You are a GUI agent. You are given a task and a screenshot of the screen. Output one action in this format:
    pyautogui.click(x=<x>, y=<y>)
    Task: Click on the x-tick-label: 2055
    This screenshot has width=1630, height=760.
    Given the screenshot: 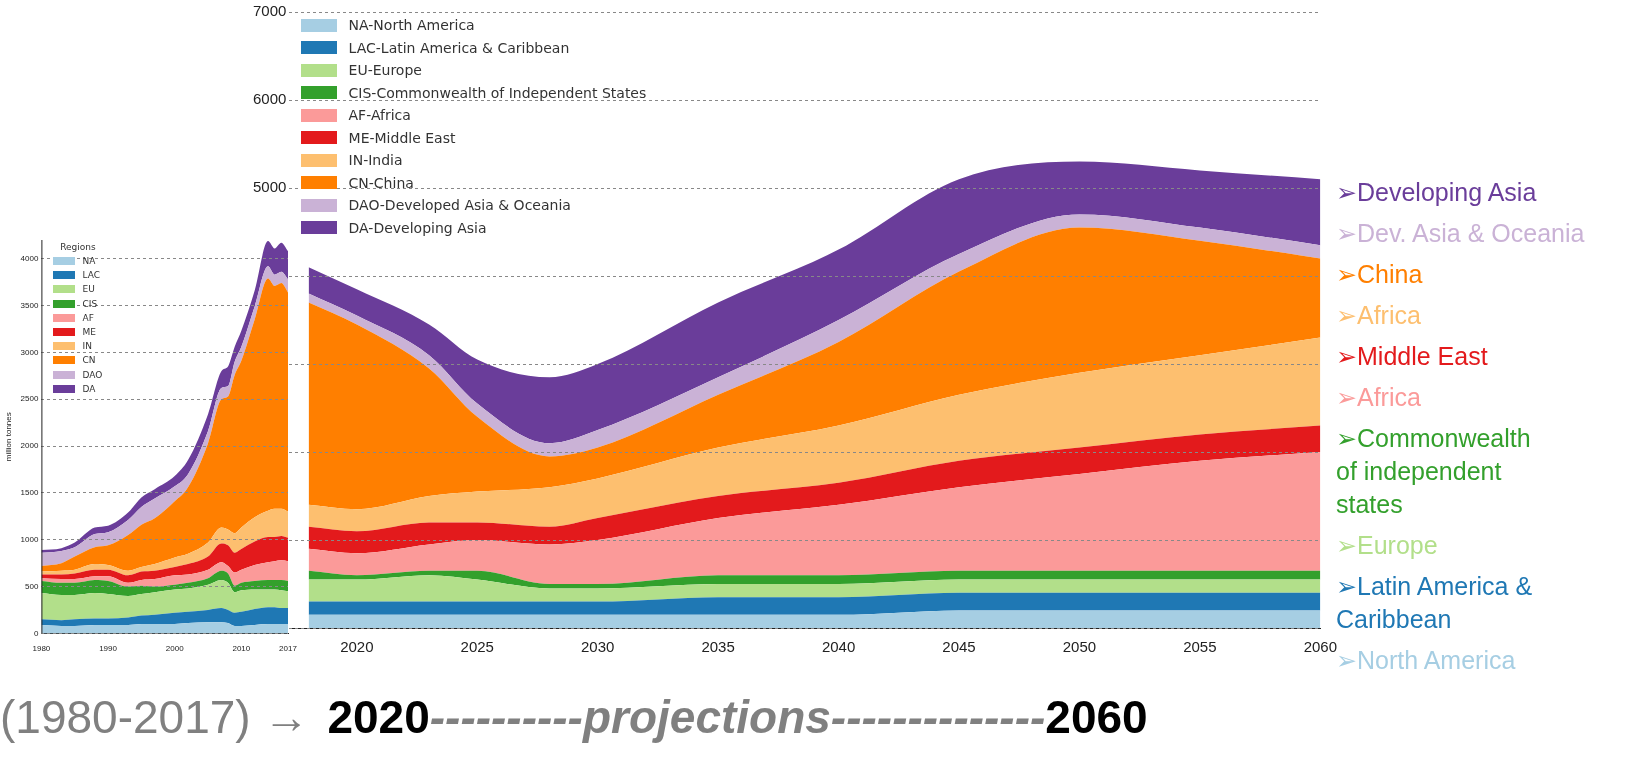 What is the action you would take?
    pyautogui.click(x=1200, y=647)
    